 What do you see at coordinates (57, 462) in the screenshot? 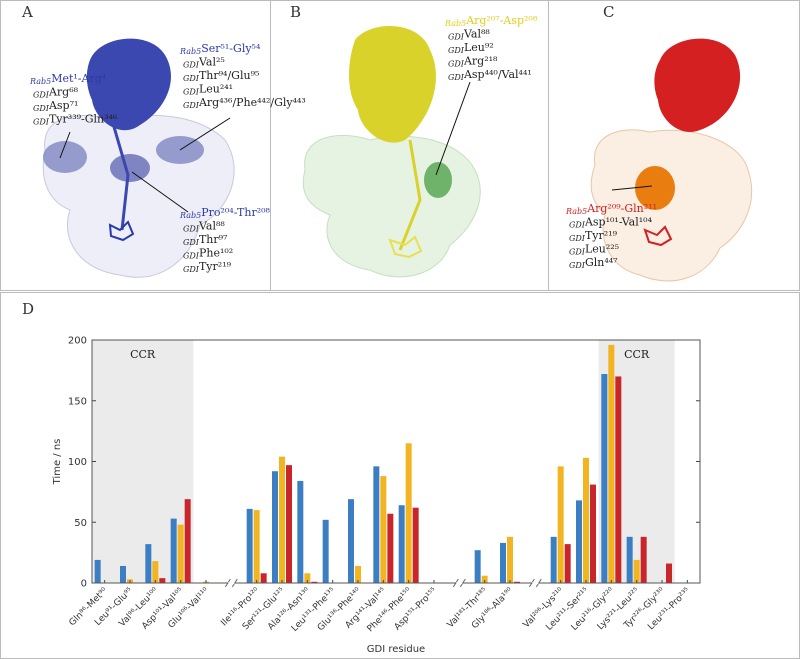
I see `y-axis-label: Time / ns` at bounding box center [57, 462].